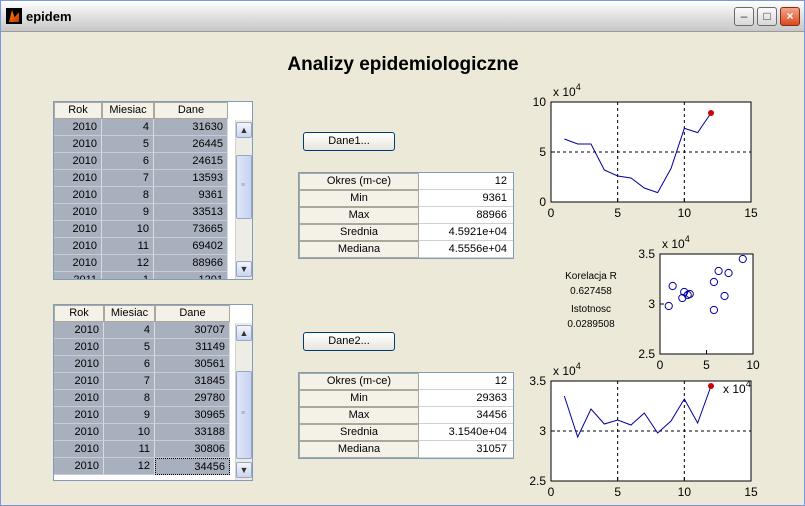 This screenshot has height=506, width=805. Describe the element at coordinates (767, 16) in the screenshot. I see `maximize-button: □` at that location.